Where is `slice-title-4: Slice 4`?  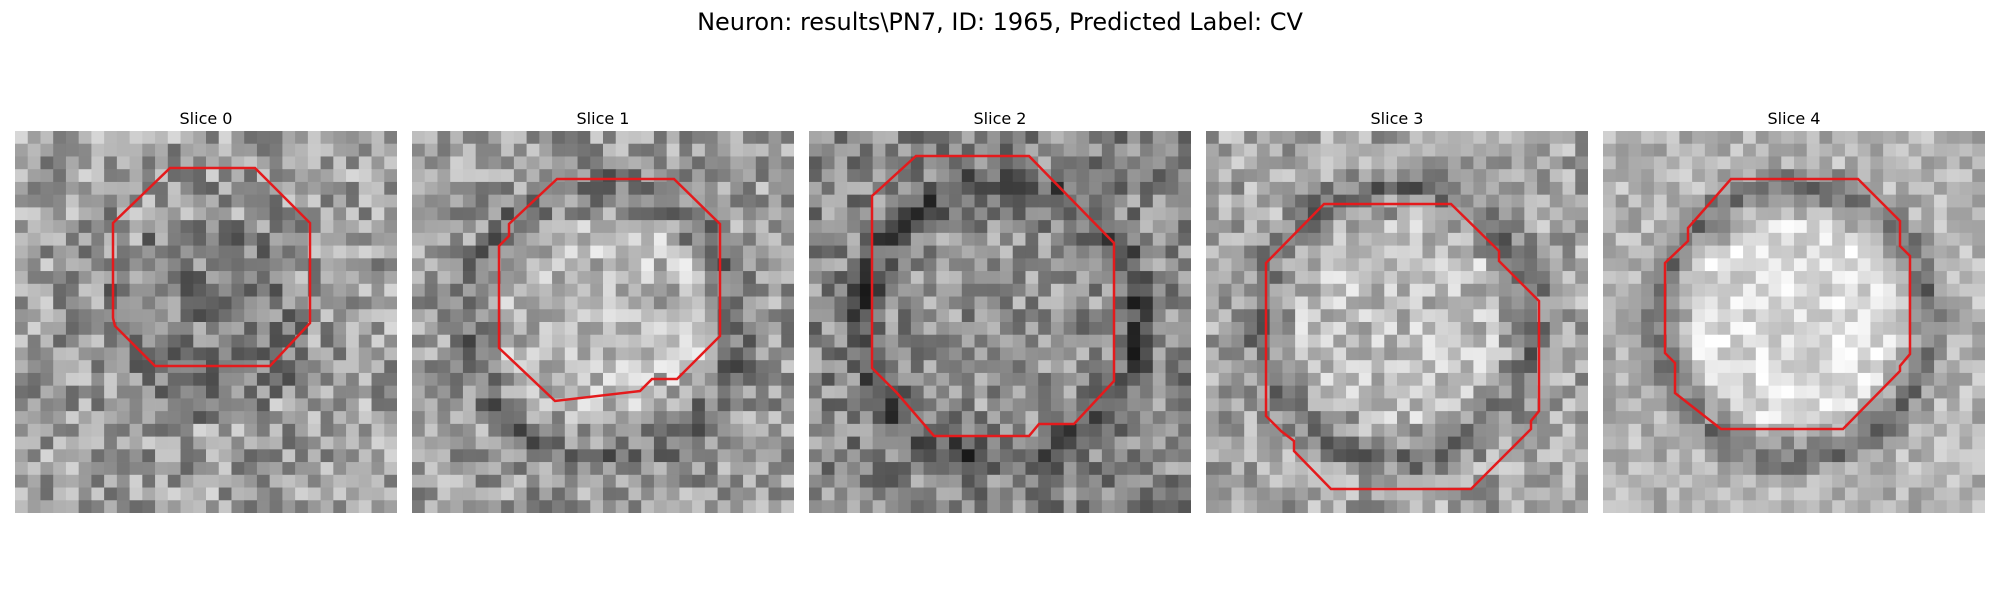
slice-title-4: Slice 4 is located at coordinates (1794, 118).